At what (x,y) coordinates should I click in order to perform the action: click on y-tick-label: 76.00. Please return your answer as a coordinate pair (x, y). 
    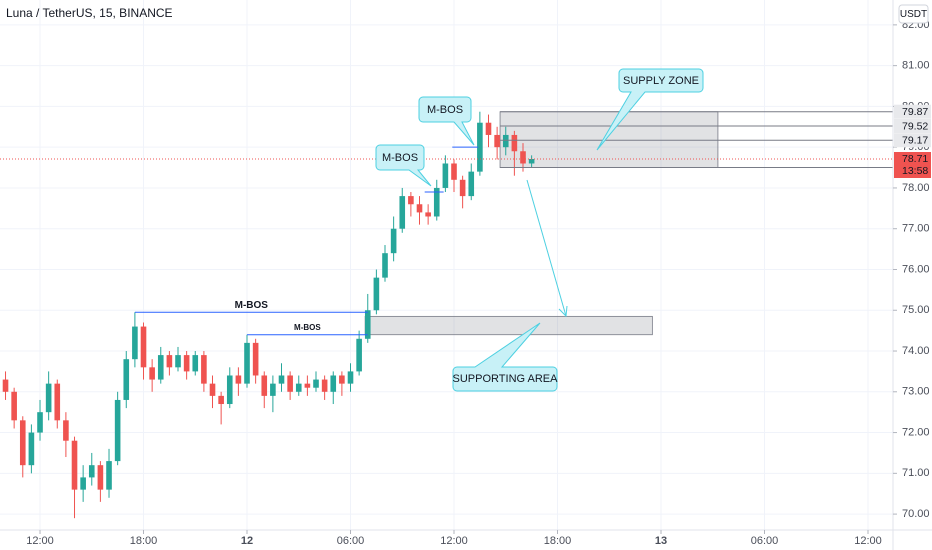
    Looking at the image, I should click on (916, 269).